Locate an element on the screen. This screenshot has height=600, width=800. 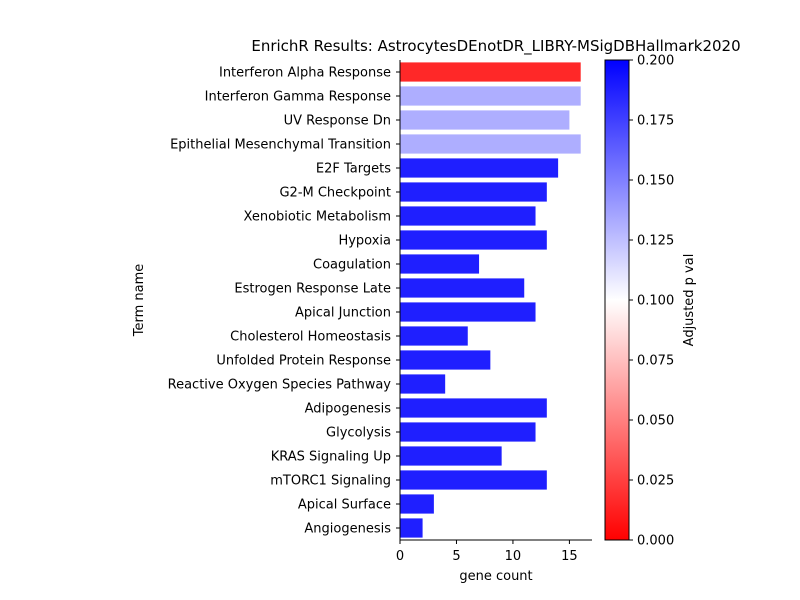
colorbar-tick-label: 0.100 is located at coordinates (655, 301).